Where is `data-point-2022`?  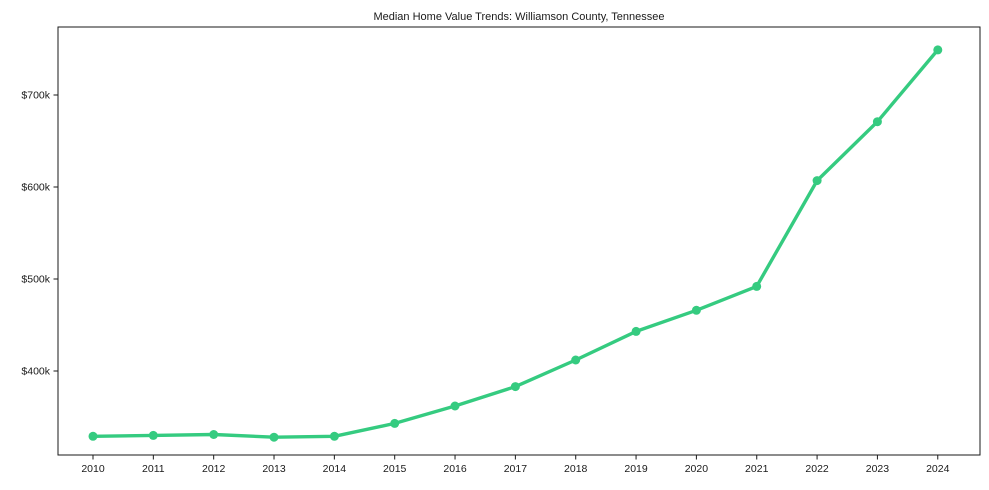 data-point-2022 is located at coordinates (817, 181).